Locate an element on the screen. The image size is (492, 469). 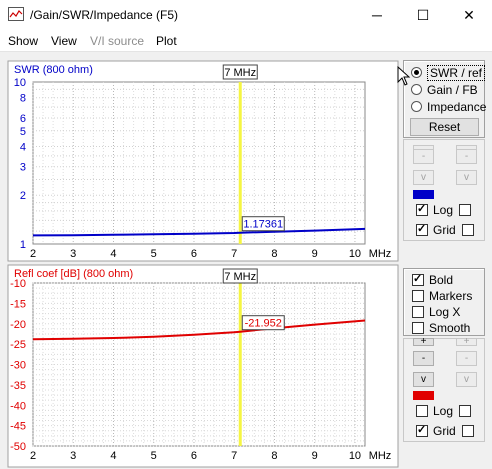
menu-vi-source: V/I source is located at coordinates (117, 41).